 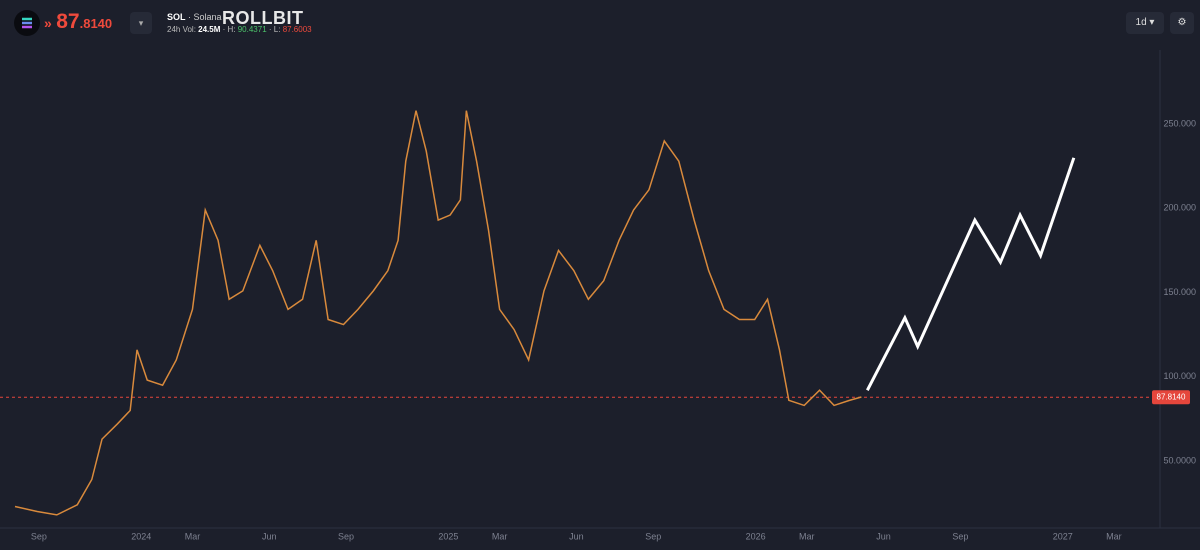 I want to click on y-tick-label: 50.0000, so click(x=1179, y=460).